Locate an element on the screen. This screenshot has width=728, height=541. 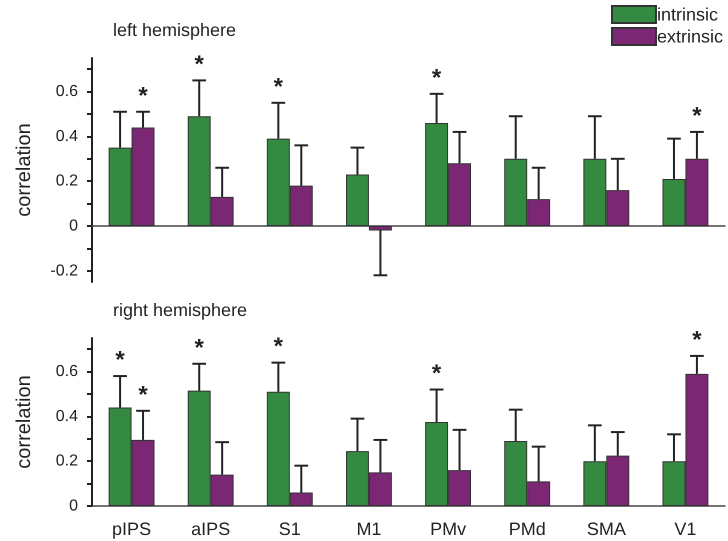
x-tick-label: PMd is located at coordinates (527, 529).